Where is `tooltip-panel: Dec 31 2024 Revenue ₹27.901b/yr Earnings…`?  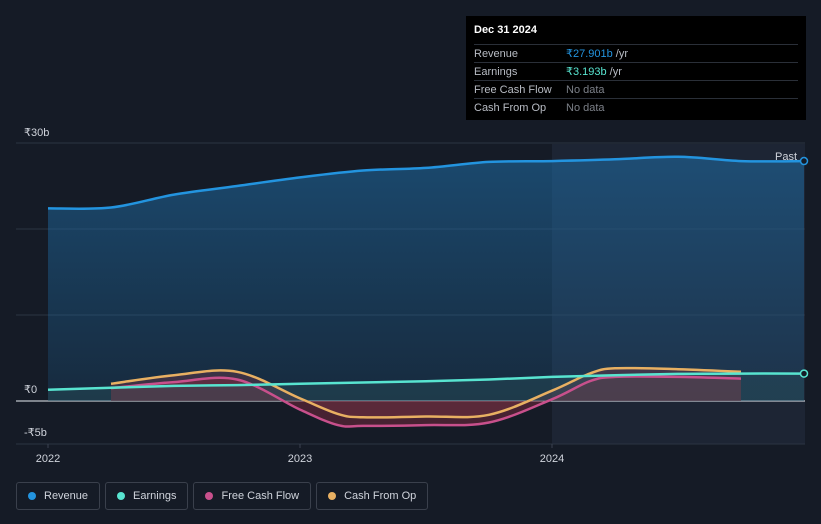 tooltip-panel: Dec 31 2024 Revenue ₹27.901b/yr Earnings… is located at coordinates (636, 68).